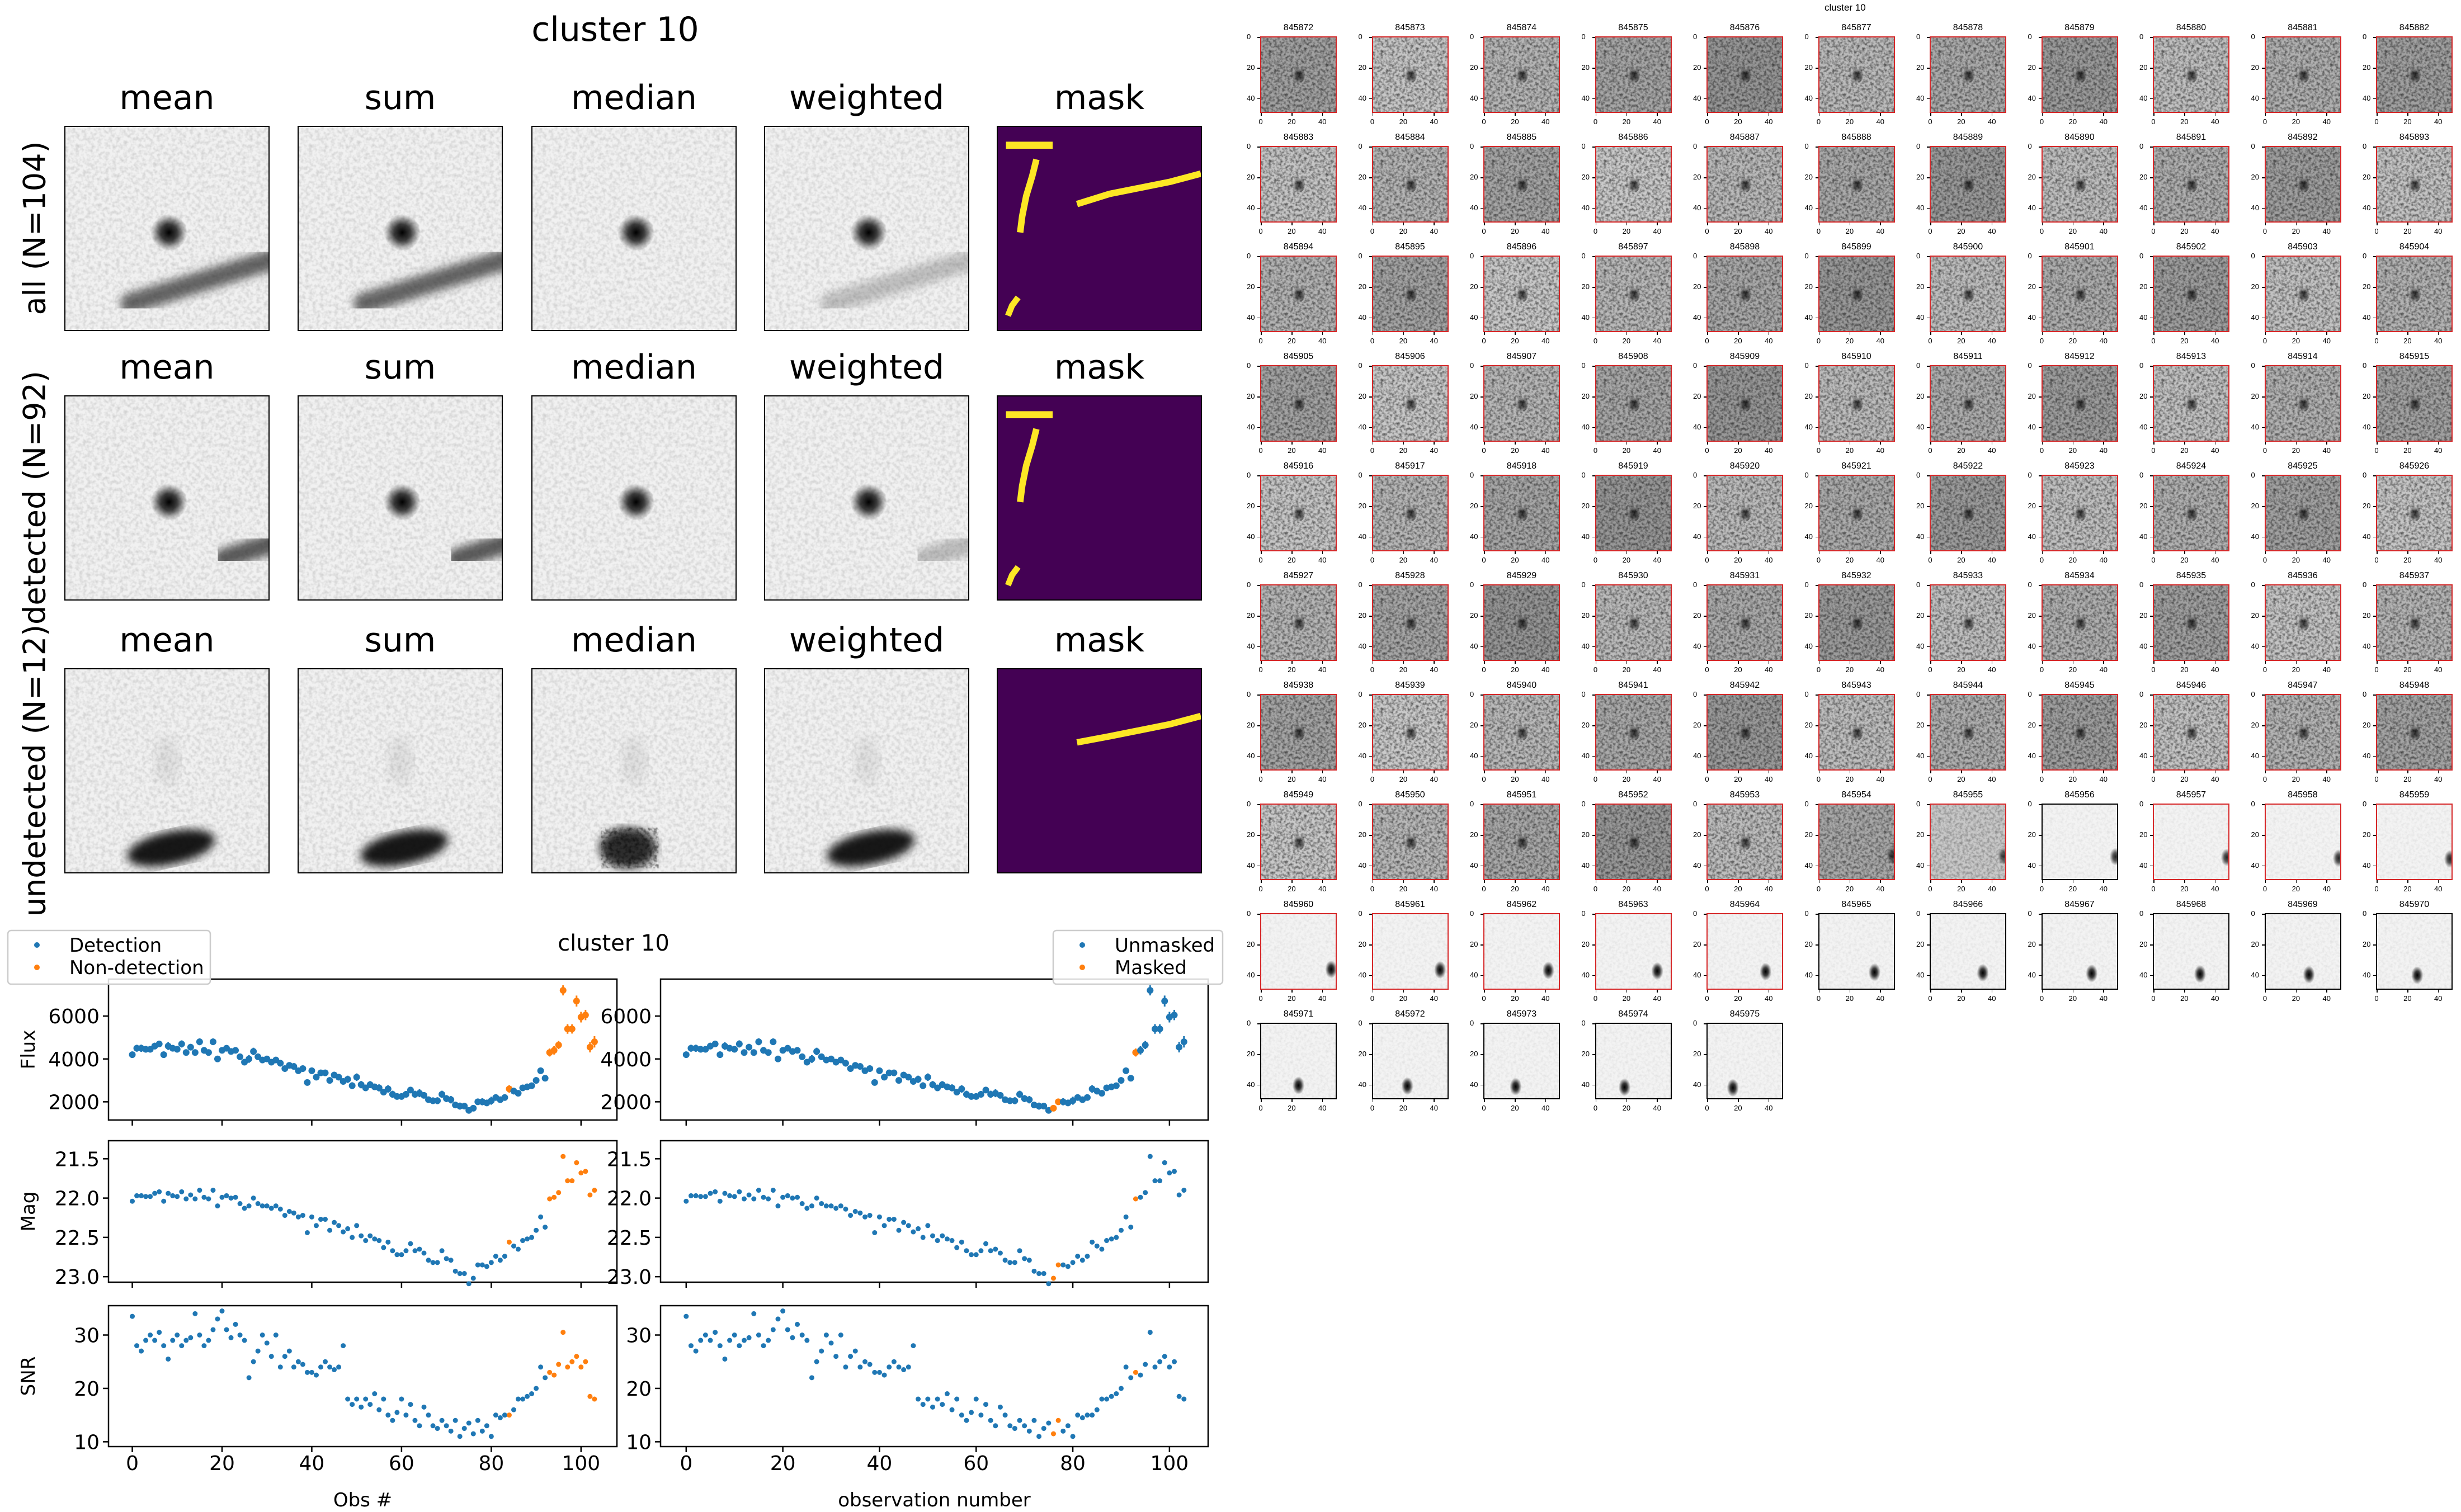 This screenshot has width=2461, height=1512. Describe the element at coordinates (1633, 575) in the screenshot. I see `cutout-id: 845930` at that location.